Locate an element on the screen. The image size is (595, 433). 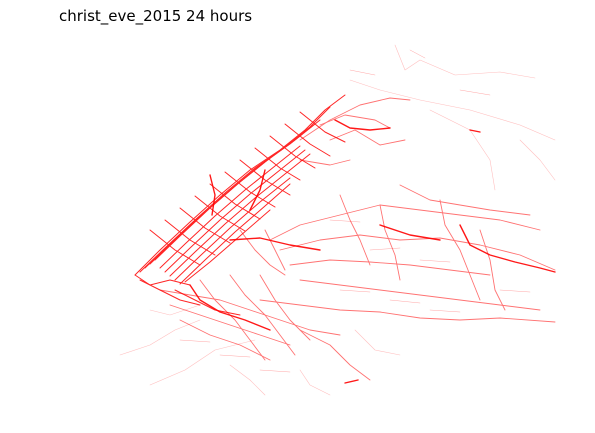
map-title: christ_eve_2015 24 hours is located at coordinates (156, 16).